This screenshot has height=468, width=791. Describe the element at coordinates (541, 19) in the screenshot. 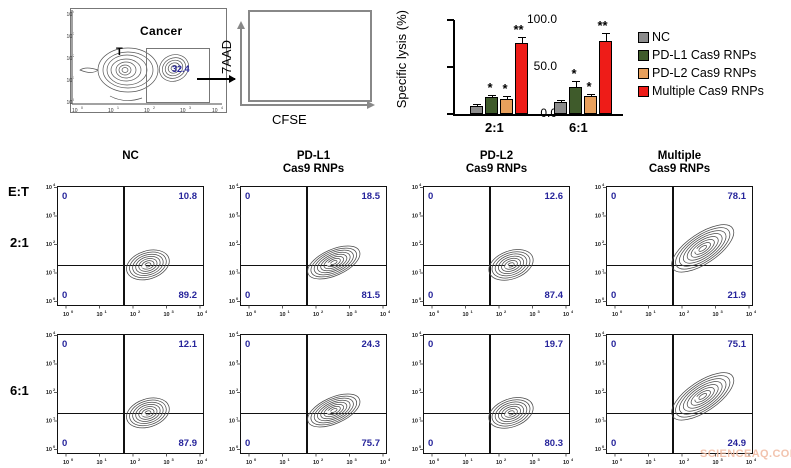

I see `chart-y-tick-2: 100.0` at that location.